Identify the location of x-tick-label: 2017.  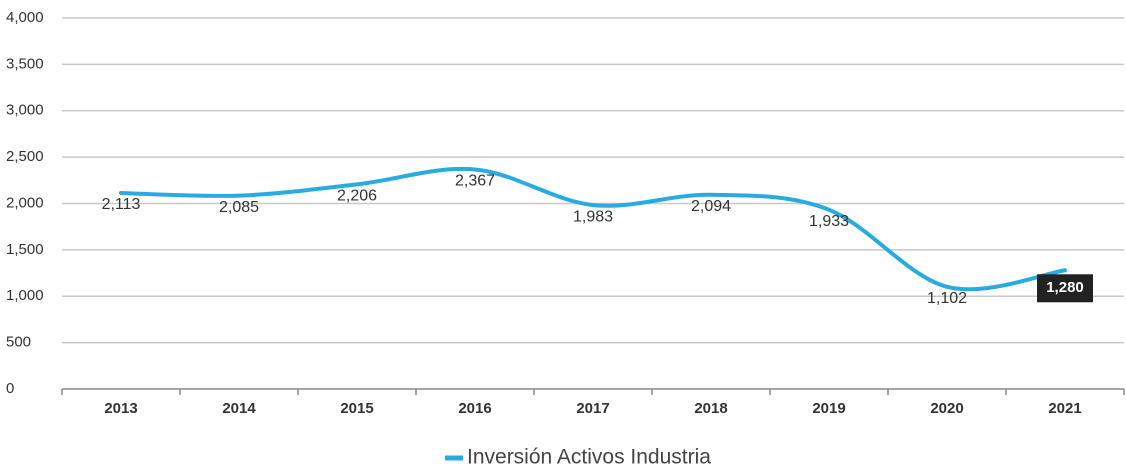
(592, 408).